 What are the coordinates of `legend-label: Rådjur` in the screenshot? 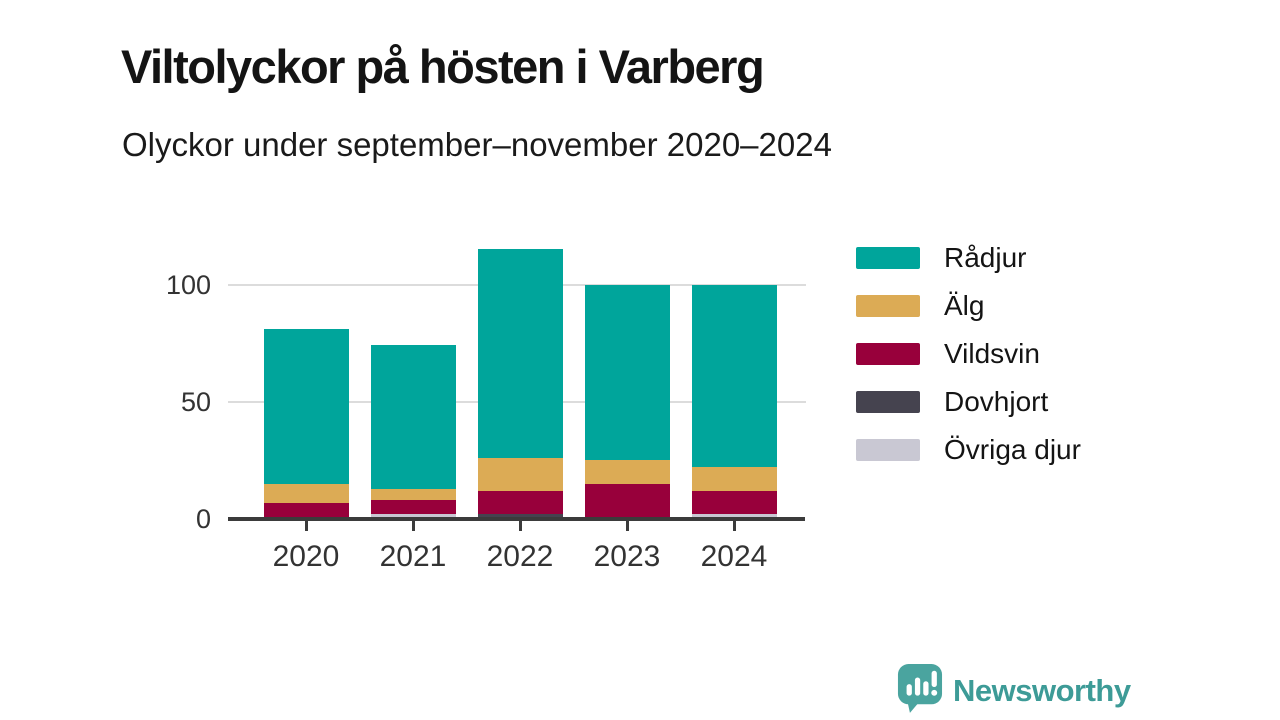 It's located at (985, 257).